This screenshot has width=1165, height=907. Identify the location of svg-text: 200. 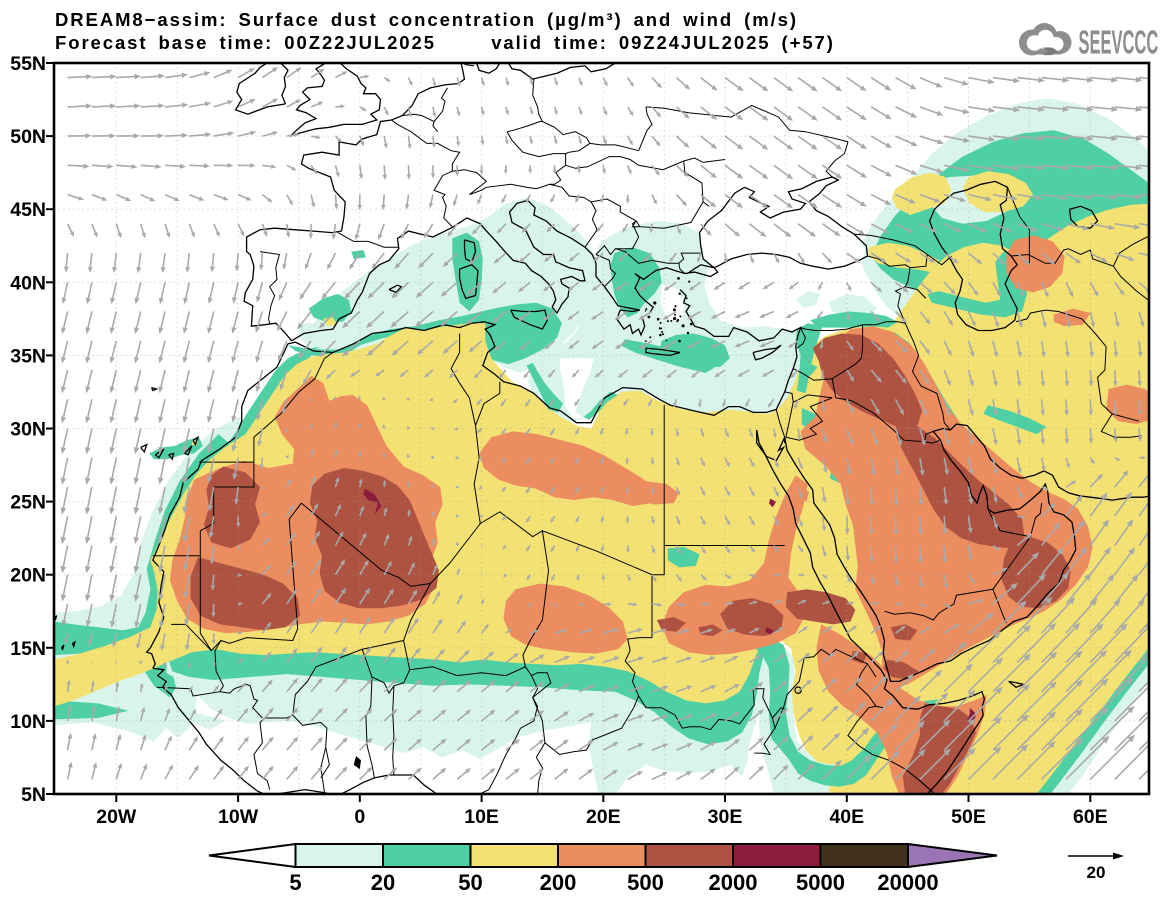
(558, 882).